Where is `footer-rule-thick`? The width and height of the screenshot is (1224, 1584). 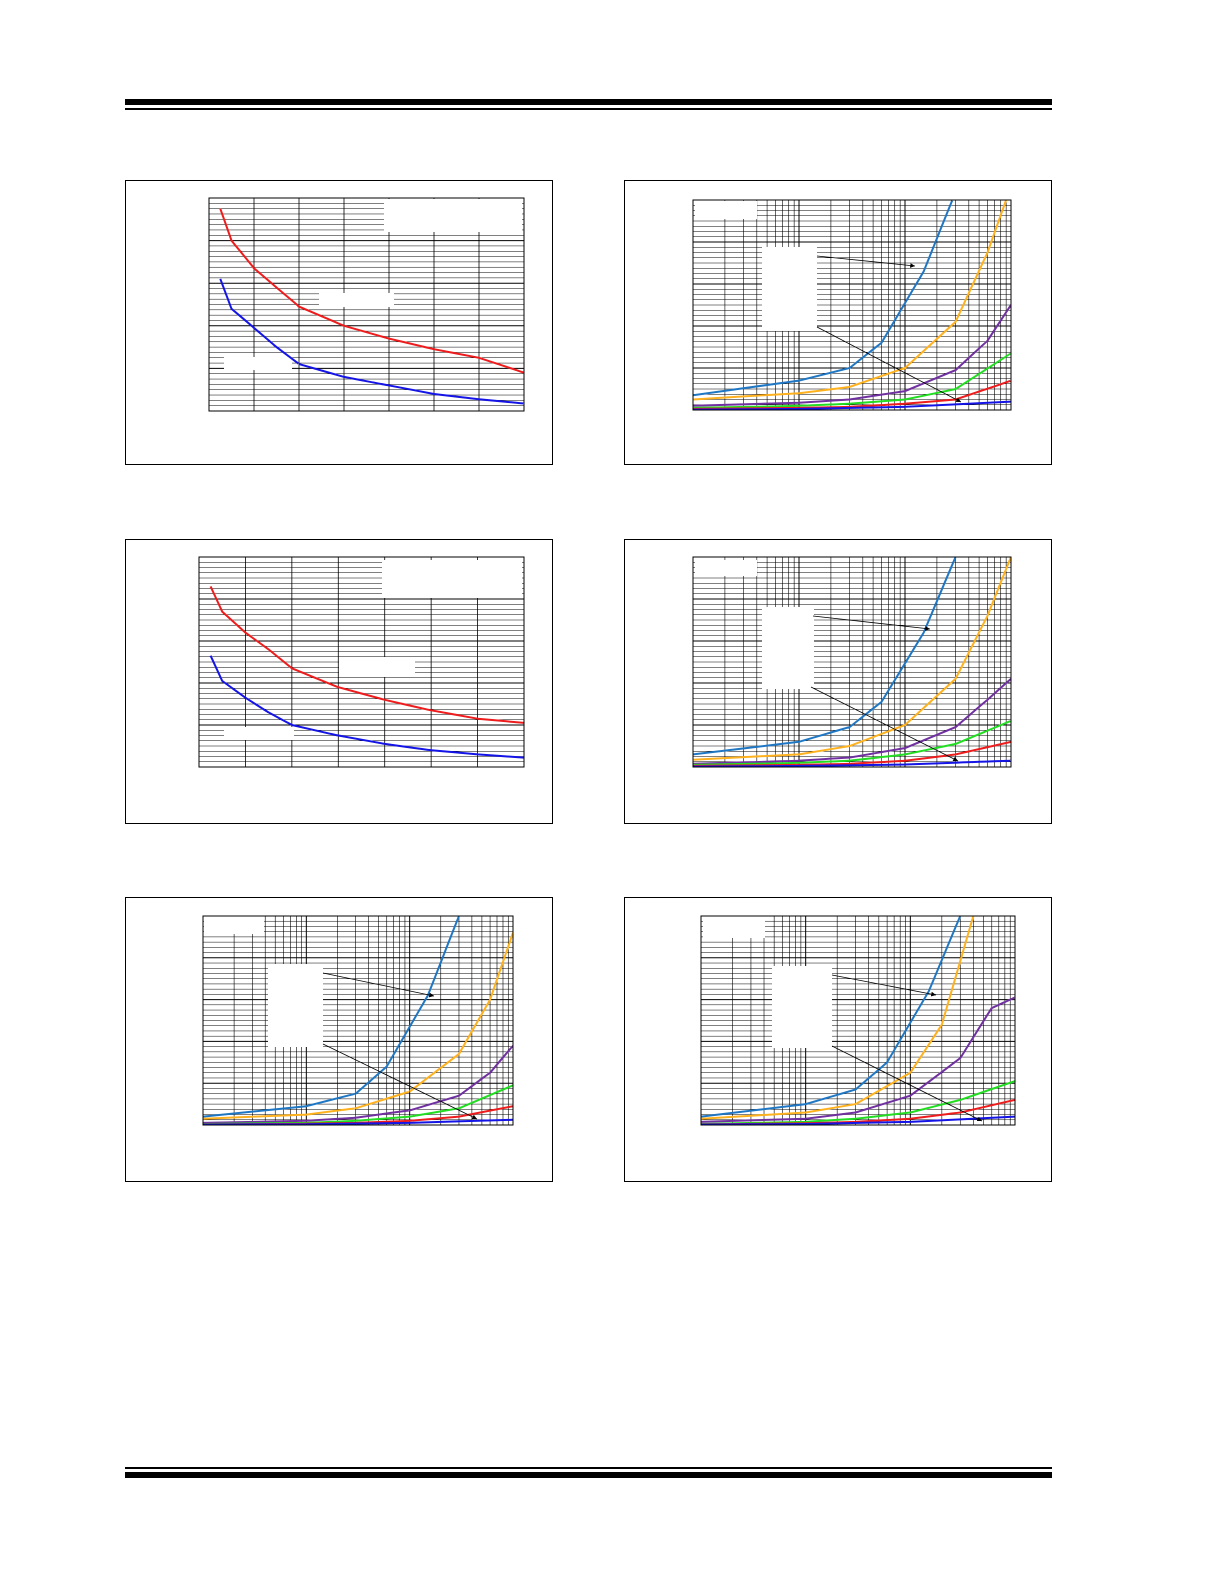
footer-rule-thick is located at coordinates (588, 1475).